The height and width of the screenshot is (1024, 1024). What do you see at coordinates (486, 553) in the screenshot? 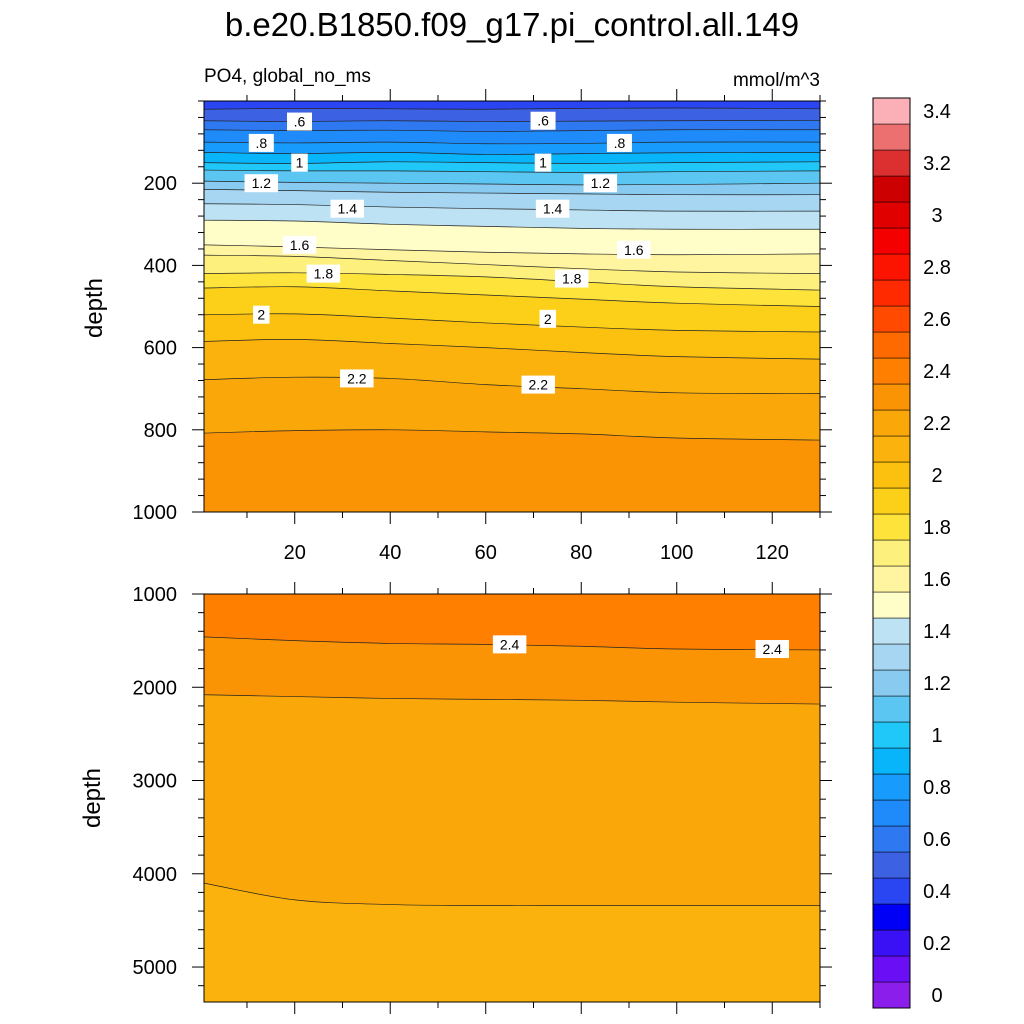
I see `x-tick-label: 60` at bounding box center [486, 553].